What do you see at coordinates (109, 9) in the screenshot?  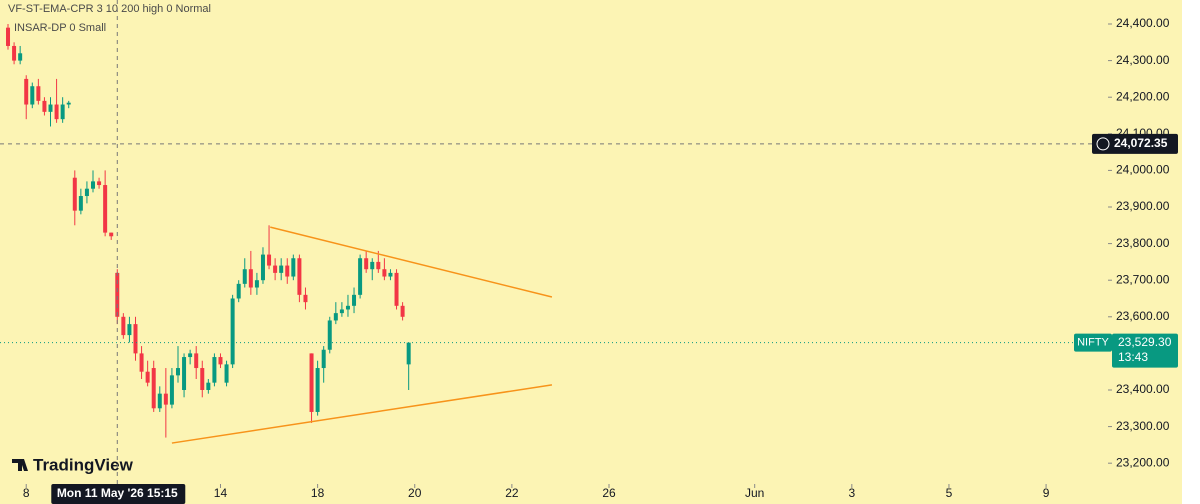 I see `indicator-label: VF-ST-EMA-CPR 3 10 200 high 0 Normal` at bounding box center [109, 9].